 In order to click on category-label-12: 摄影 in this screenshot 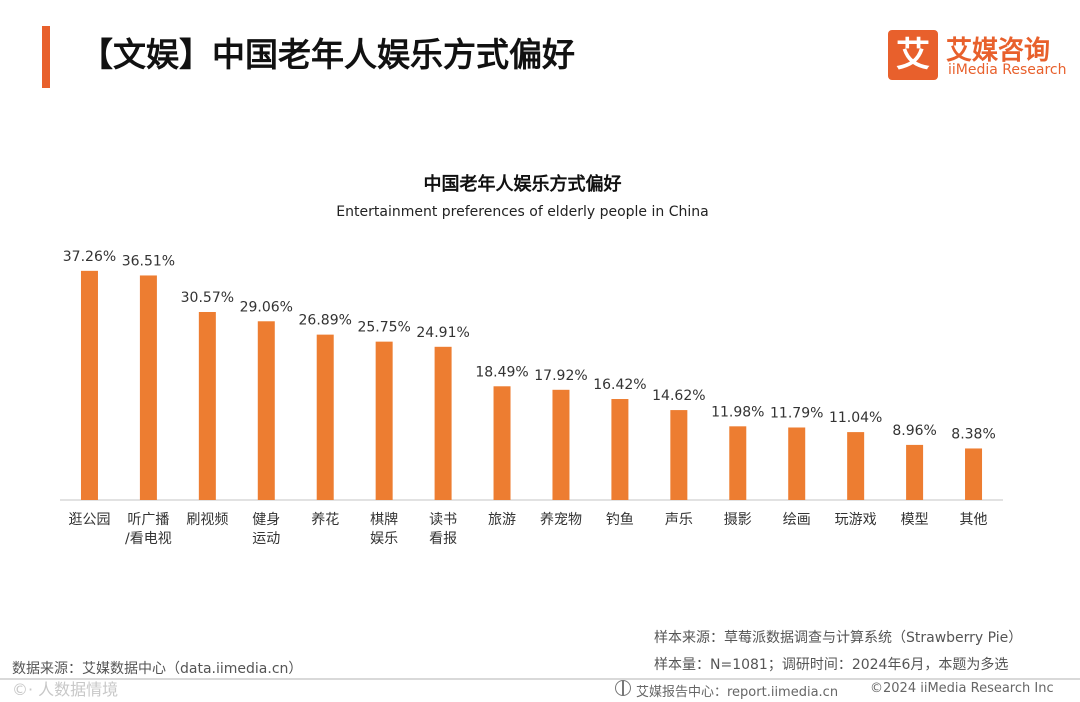, I will do `click(738, 520)`.